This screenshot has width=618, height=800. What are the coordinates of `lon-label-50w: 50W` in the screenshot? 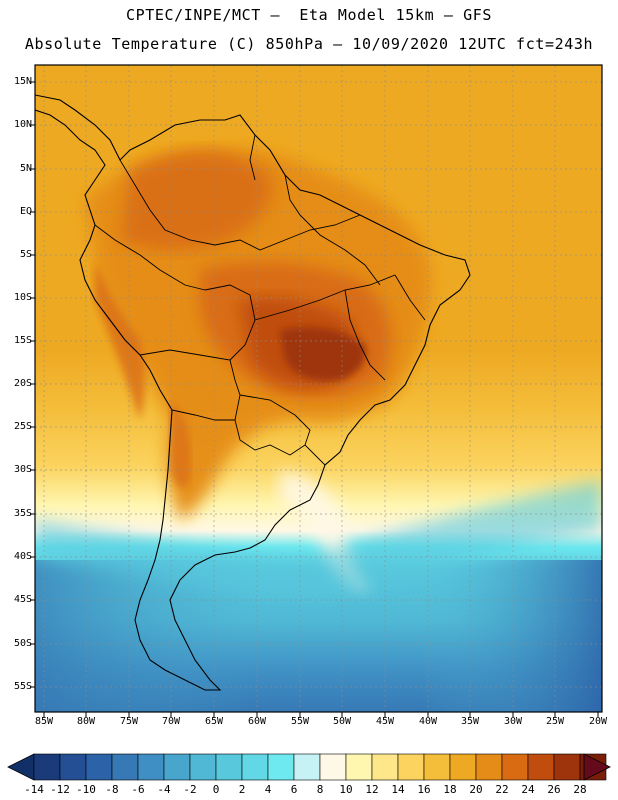 It's located at (342, 721).